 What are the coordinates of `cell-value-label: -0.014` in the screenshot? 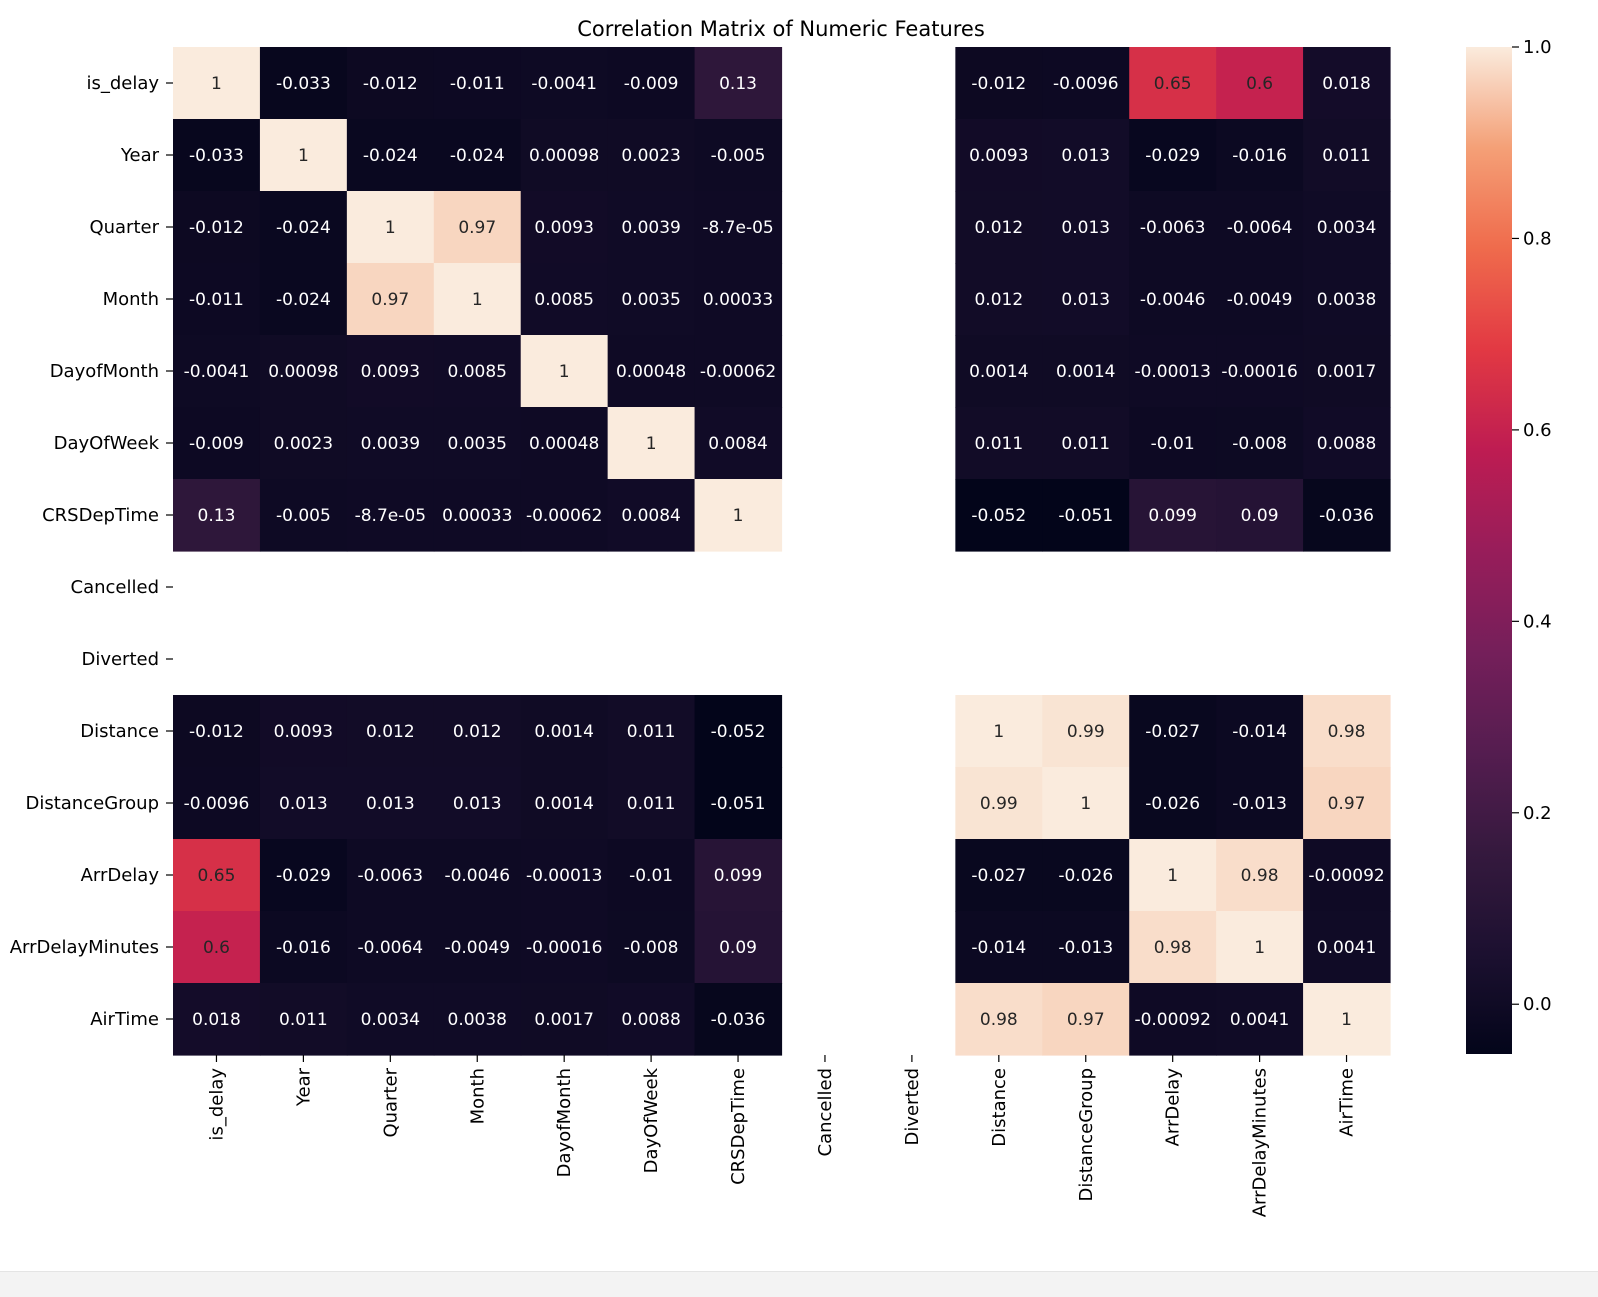 It's located at (998, 948).